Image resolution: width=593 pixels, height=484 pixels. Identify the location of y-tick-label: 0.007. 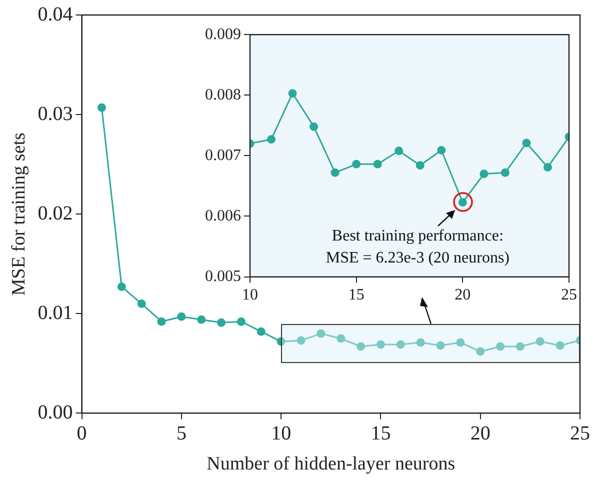
(223, 155).